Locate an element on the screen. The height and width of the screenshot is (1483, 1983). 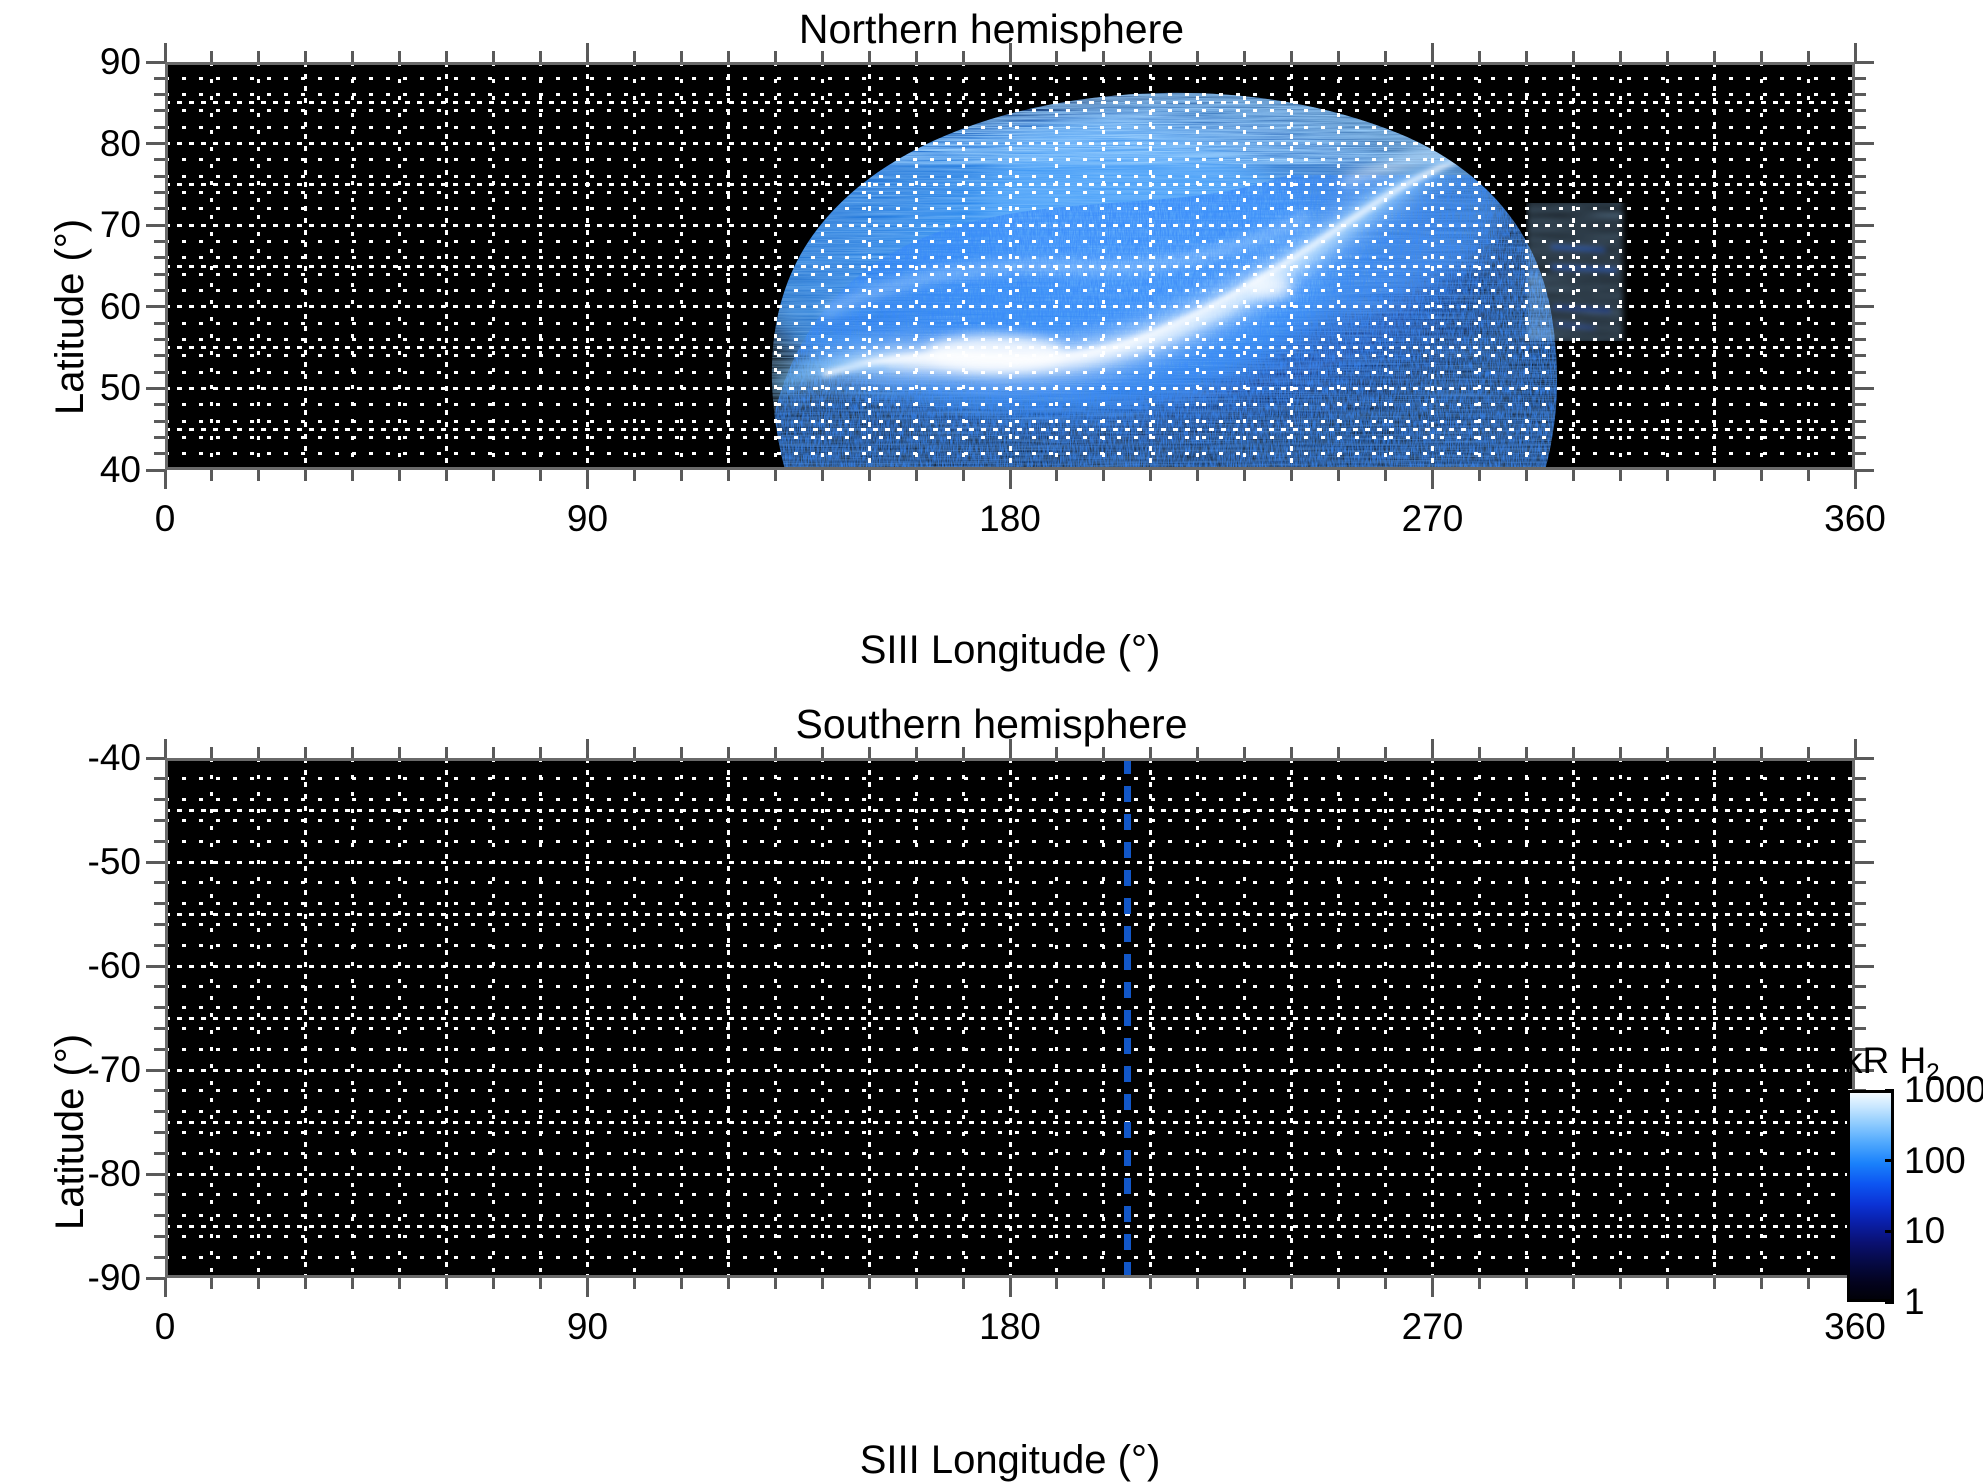
colorbar-tick-label: 100 is located at coordinates (1935, 1160).